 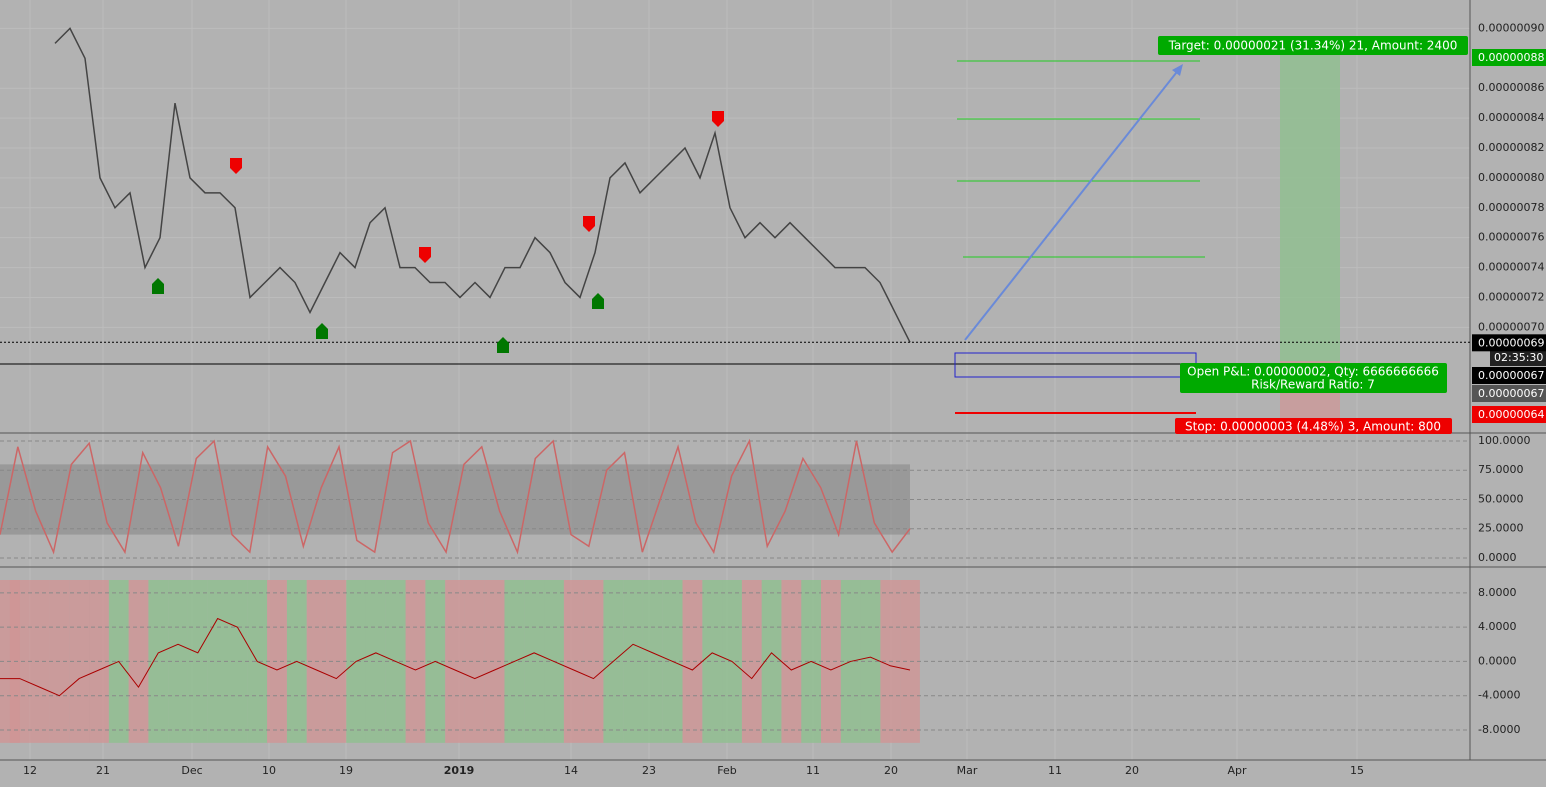 What do you see at coordinates (1511, 267) in the screenshot?
I see `y-tick-label: 0.00000074` at bounding box center [1511, 267].